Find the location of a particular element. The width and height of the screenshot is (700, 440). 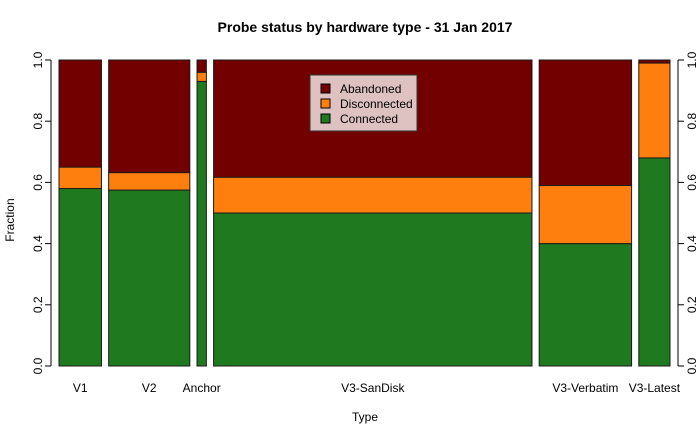

x-category-label: V3-SanDisk is located at coordinates (373, 388).